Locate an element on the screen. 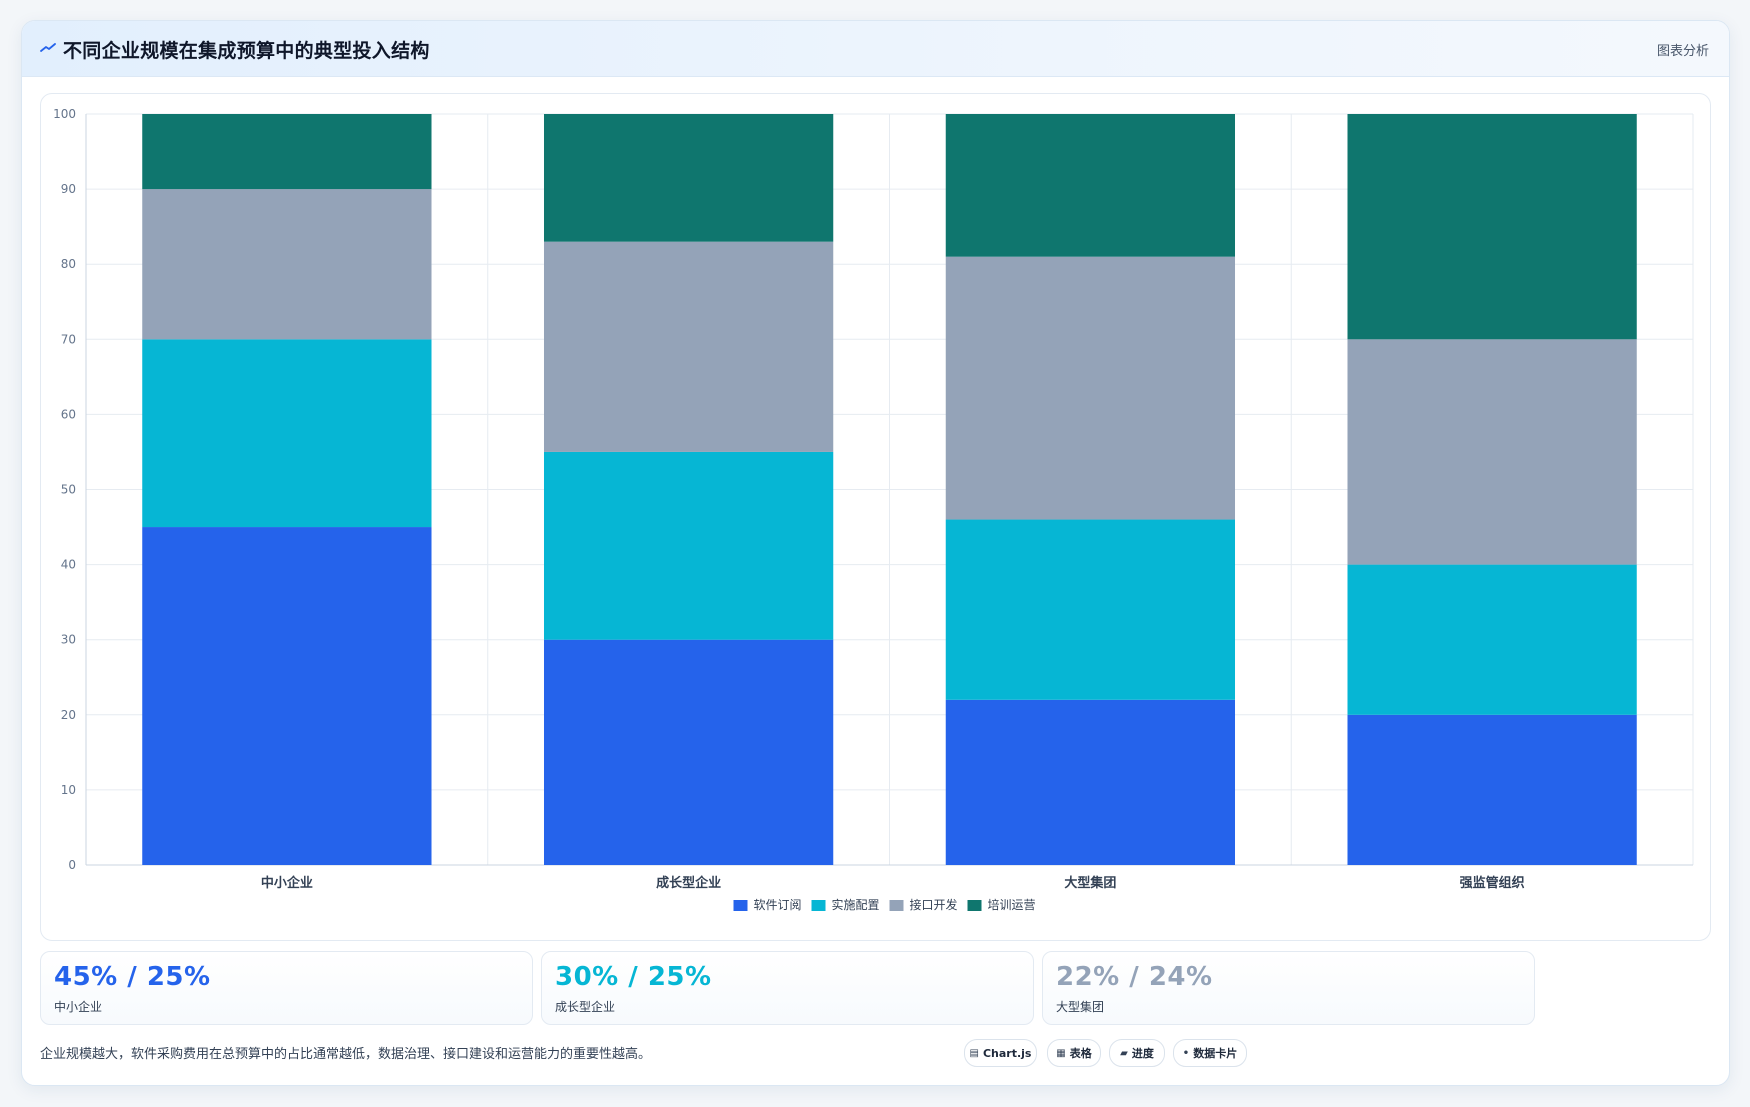 Image resolution: width=1750 pixels, height=1107 pixels. pill-label: 进度 is located at coordinates (1142, 1053).